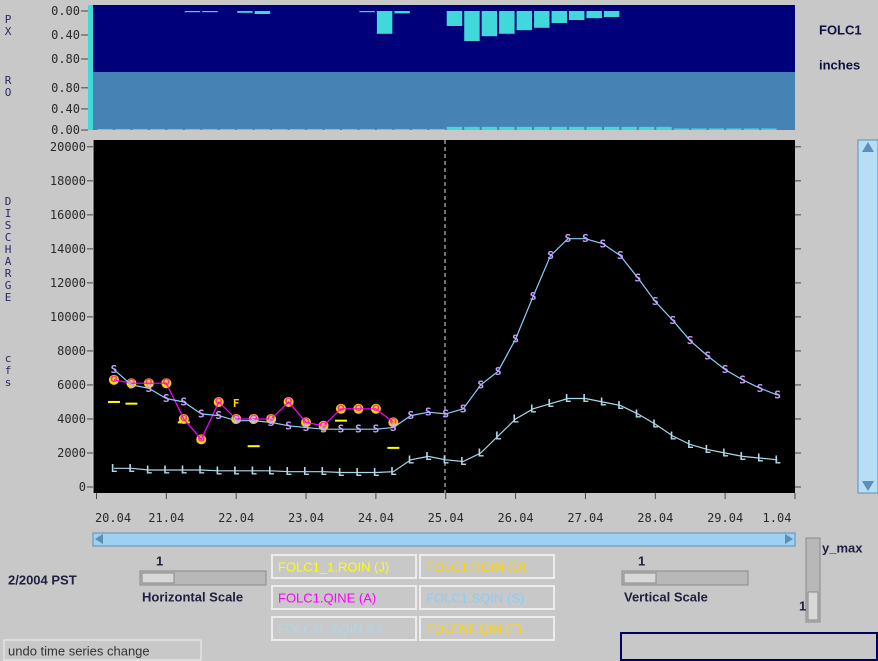 Image resolution: width=878 pixels, height=661 pixels. I want to click on y-tick-label: 0.00, so click(65, 11).